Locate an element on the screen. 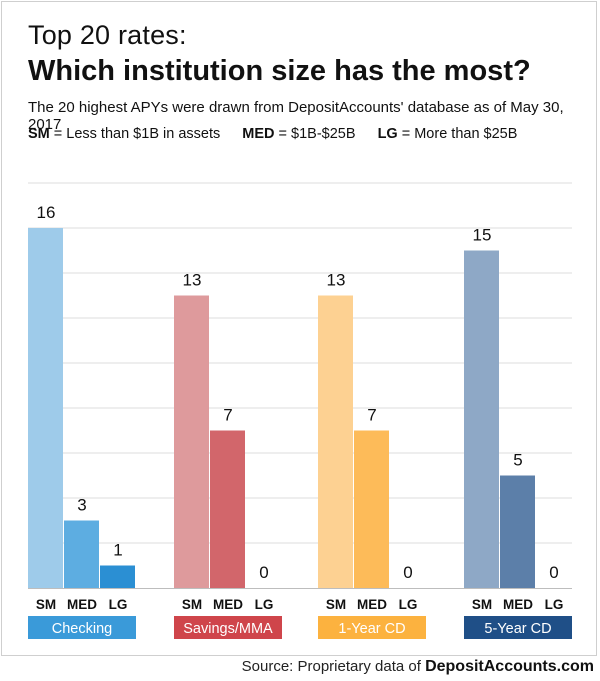 Image resolution: width=600 pixels, height=681 pixels. data-label: 15 is located at coordinates (482, 235).